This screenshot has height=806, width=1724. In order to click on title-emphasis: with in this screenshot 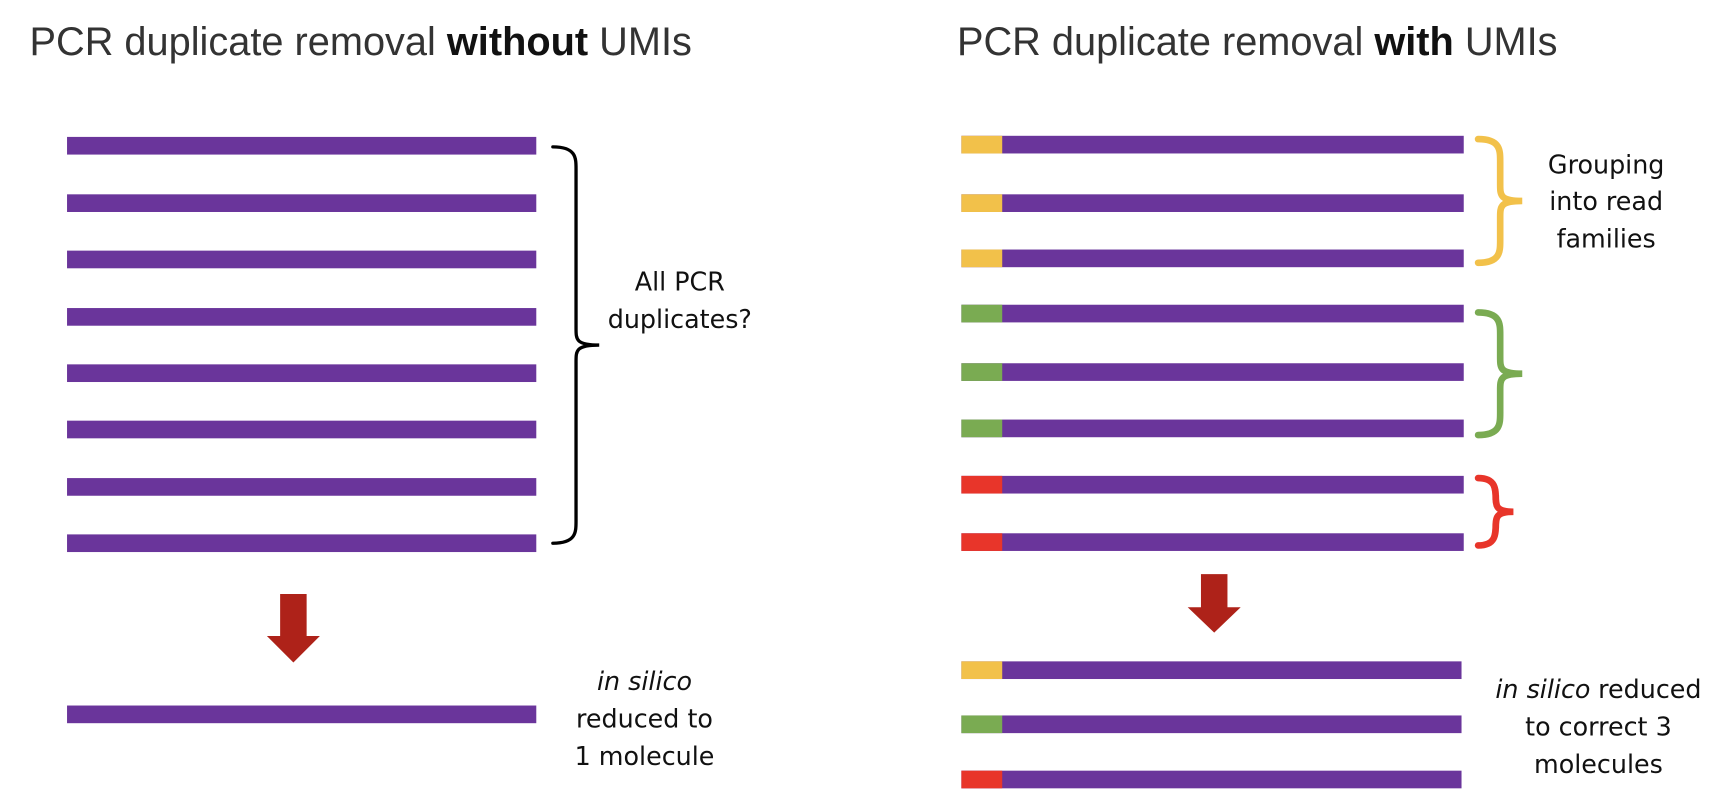, I will do `click(1413, 42)`.